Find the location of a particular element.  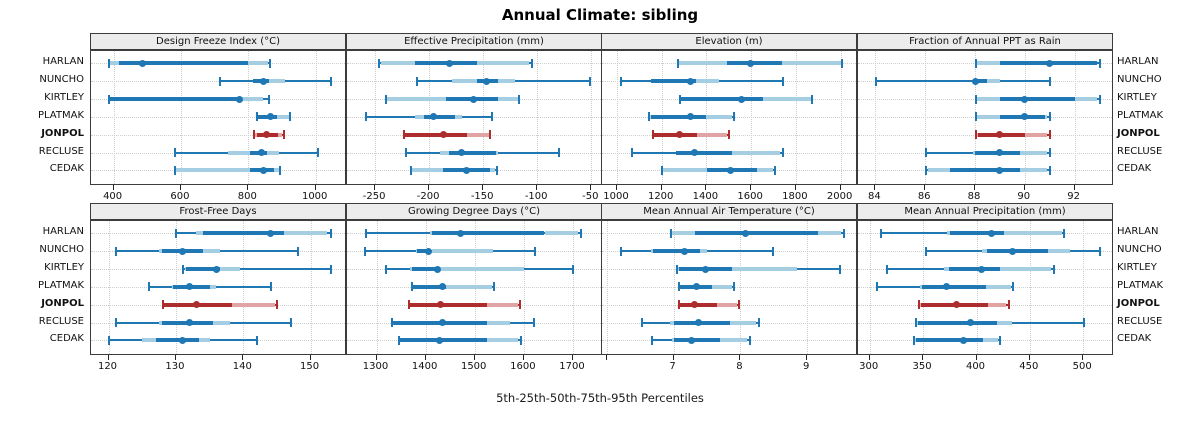

station-label-left-jonpol: JONPOL is located at coordinates (62, 303).